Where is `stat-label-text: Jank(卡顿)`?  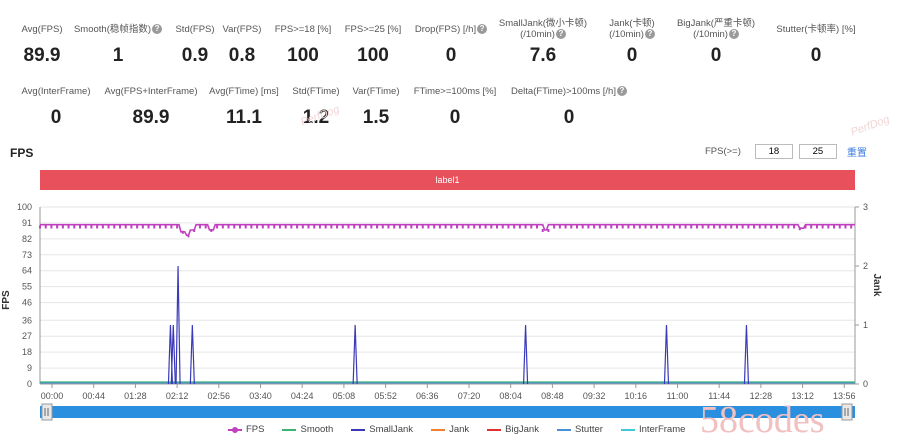
stat-label-text: Jank(卡顿) is located at coordinates (632, 23).